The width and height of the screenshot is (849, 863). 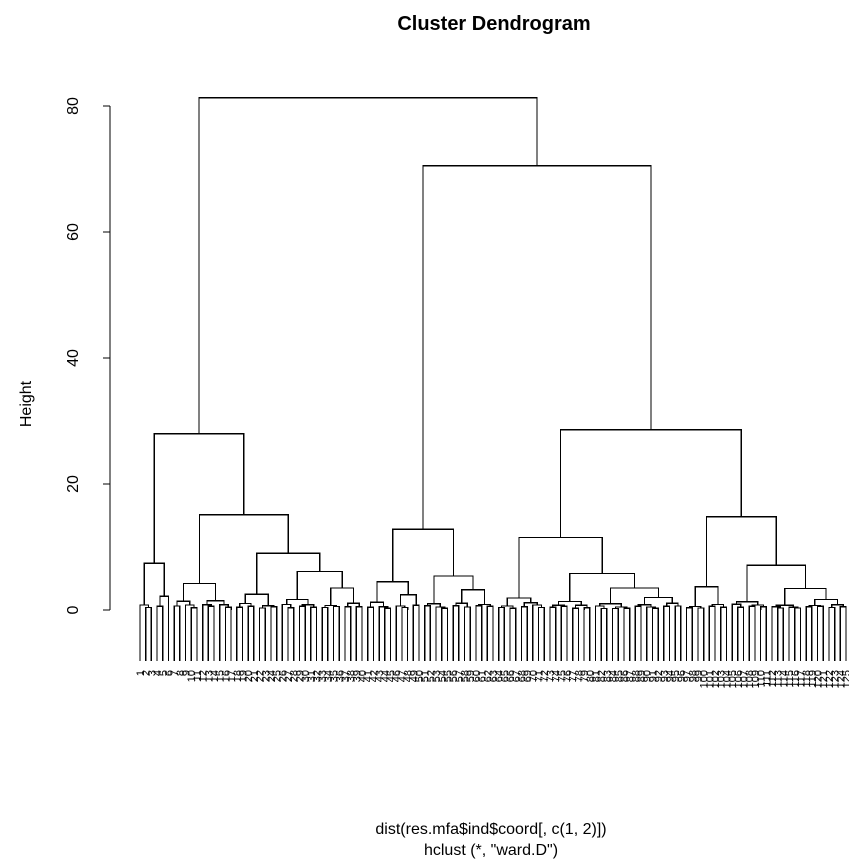 What do you see at coordinates (352, 676) in the screenshot?
I see `leaf-label: 38` at bounding box center [352, 676].